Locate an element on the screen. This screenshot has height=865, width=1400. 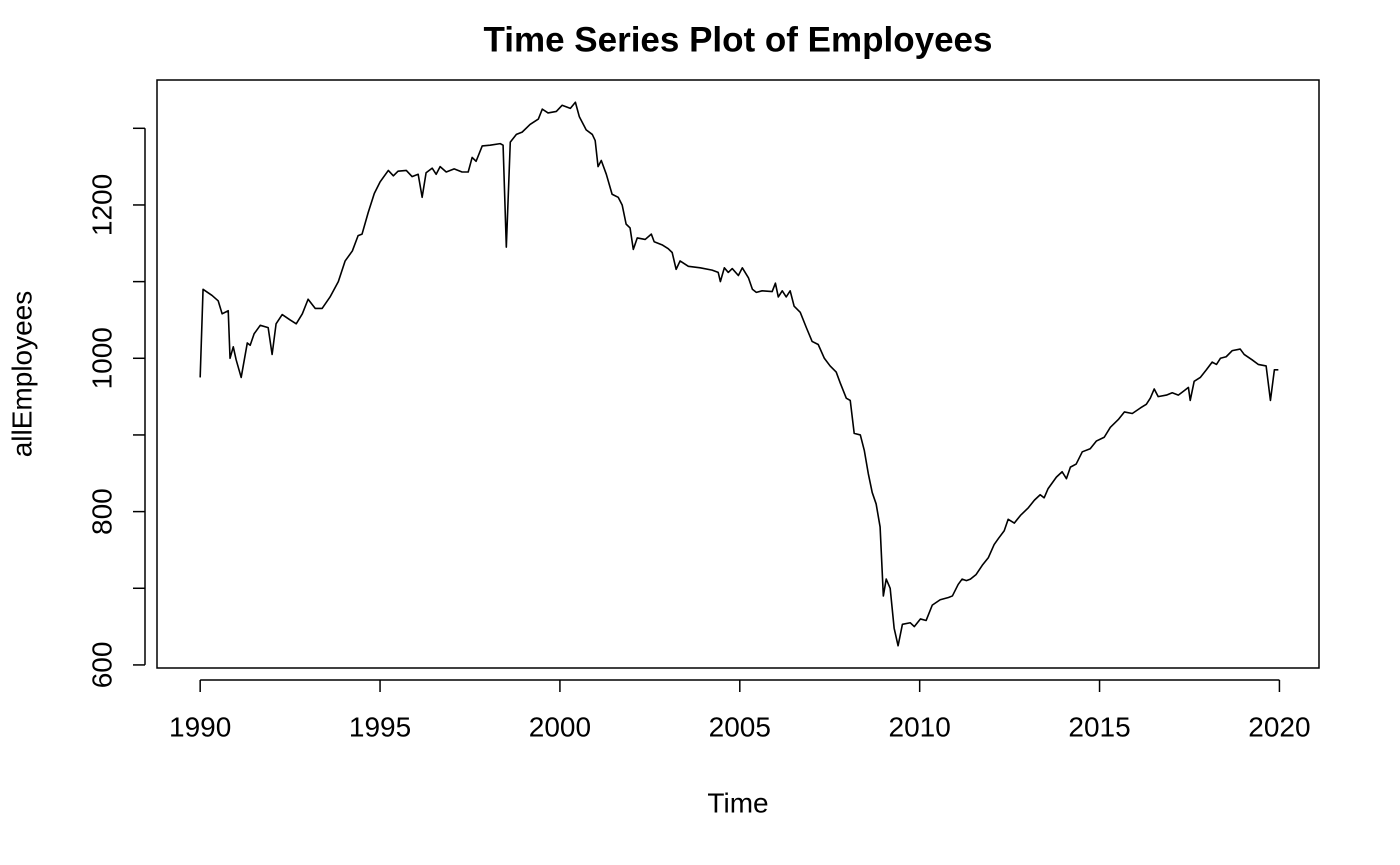
x-tick-label: 2015 is located at coordinates (1099, 726).